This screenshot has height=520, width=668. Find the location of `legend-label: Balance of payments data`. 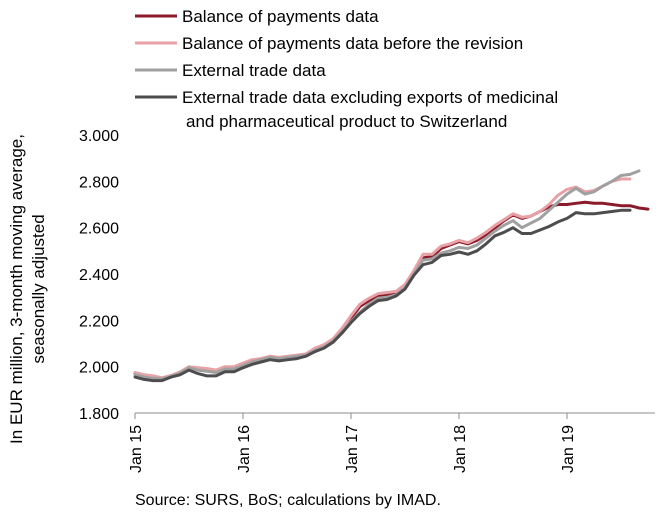

legend-label: Balance of payments data is located at coordinates (280, 16).